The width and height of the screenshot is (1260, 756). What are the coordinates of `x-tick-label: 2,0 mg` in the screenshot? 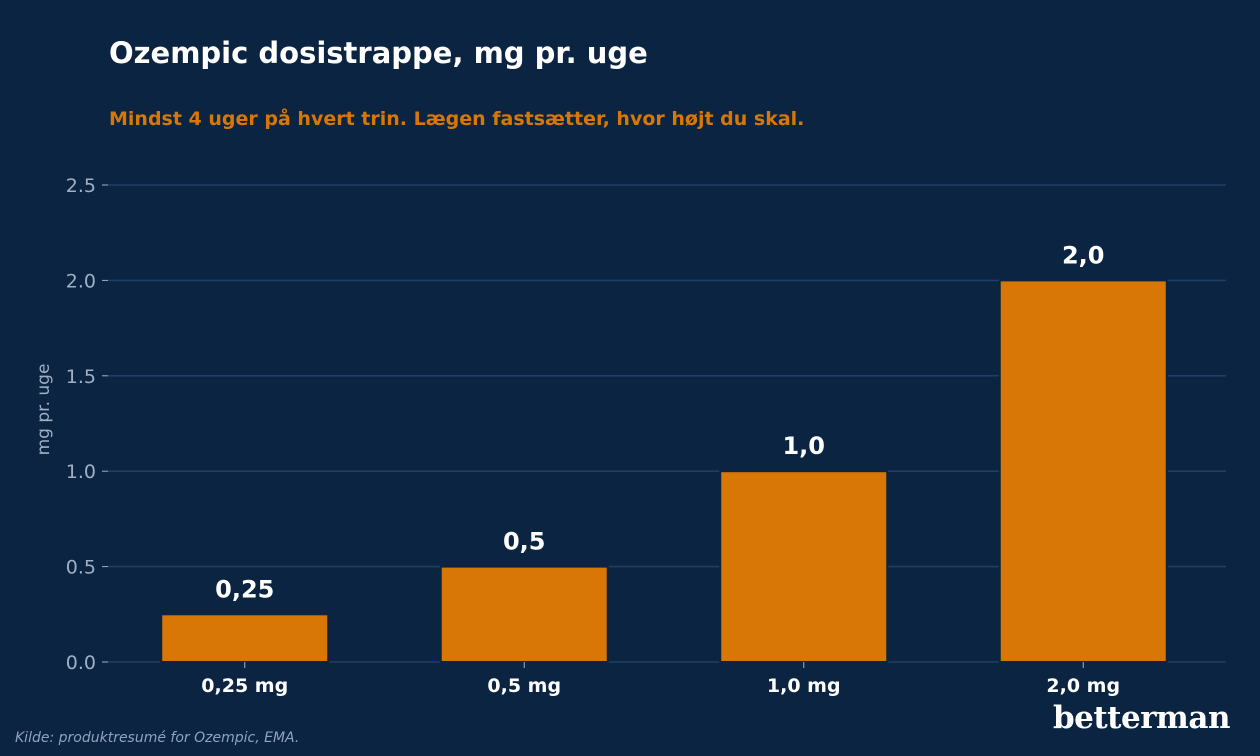 It's located at (1083, 686).